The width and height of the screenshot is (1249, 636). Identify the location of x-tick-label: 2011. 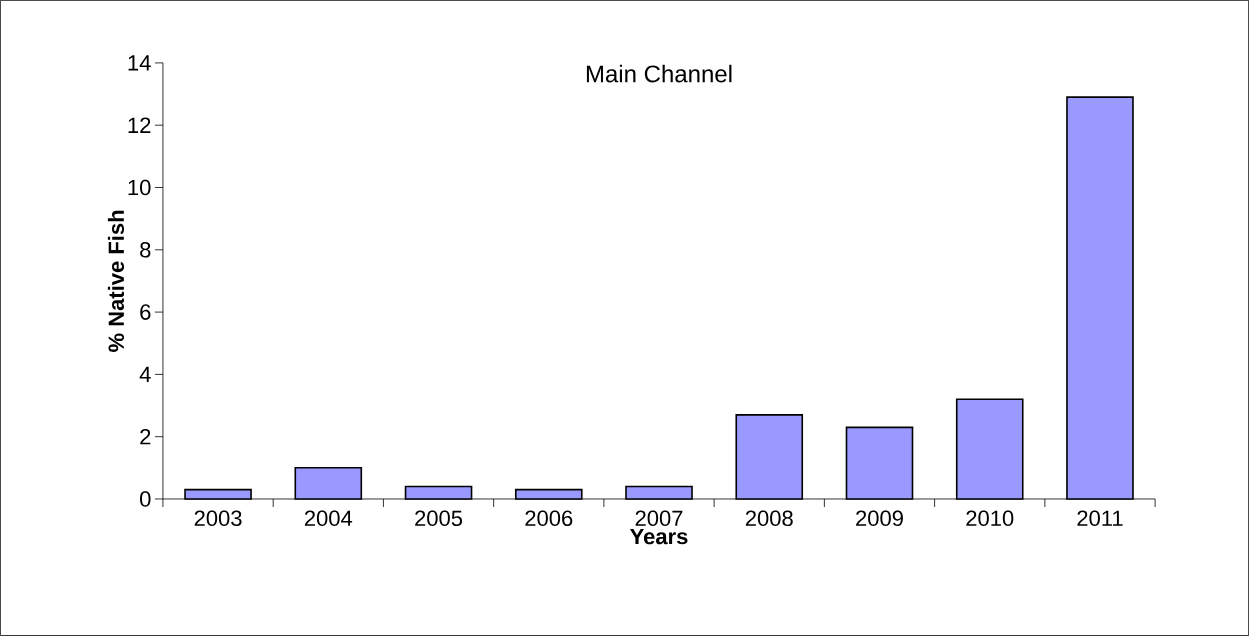
(1100, 518).